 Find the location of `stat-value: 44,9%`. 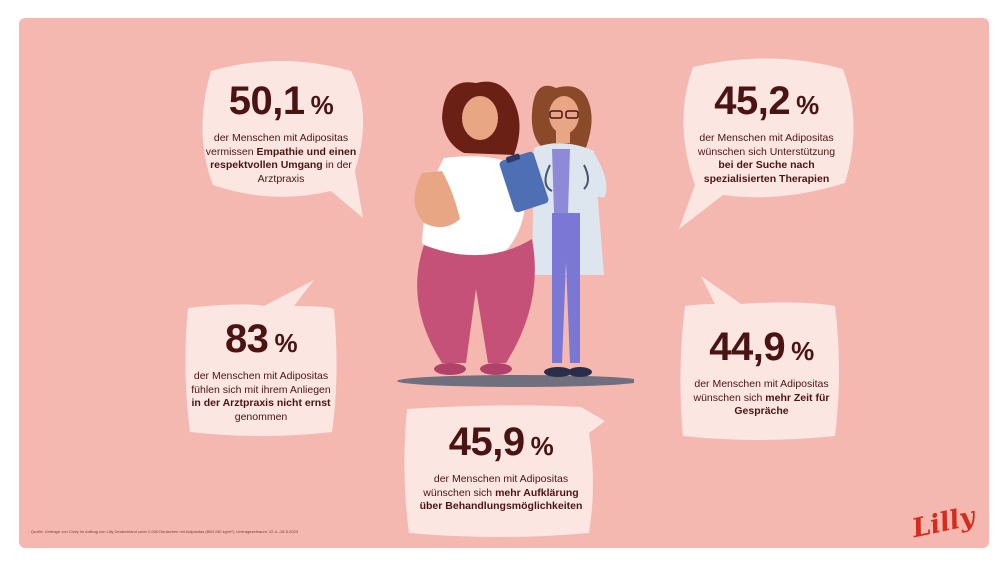

stat-value: 44,9% is located at coordinates (761, 347).